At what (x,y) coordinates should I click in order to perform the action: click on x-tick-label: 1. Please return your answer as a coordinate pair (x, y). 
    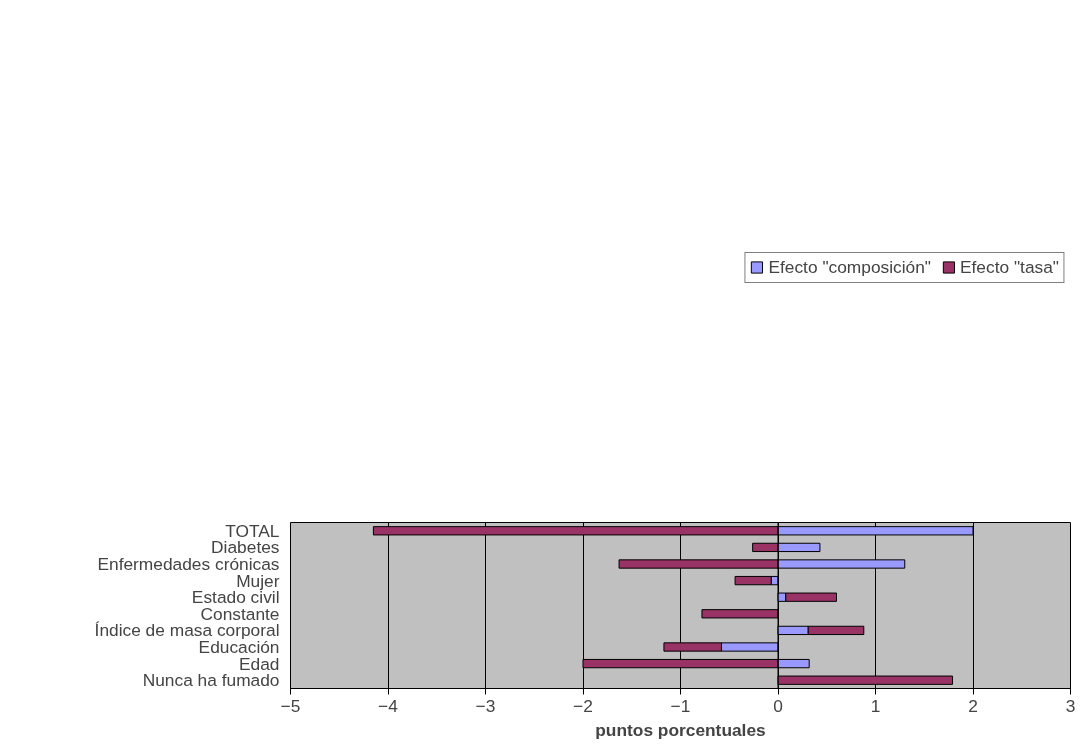
    Looking at the image, I should click on (875, 705).